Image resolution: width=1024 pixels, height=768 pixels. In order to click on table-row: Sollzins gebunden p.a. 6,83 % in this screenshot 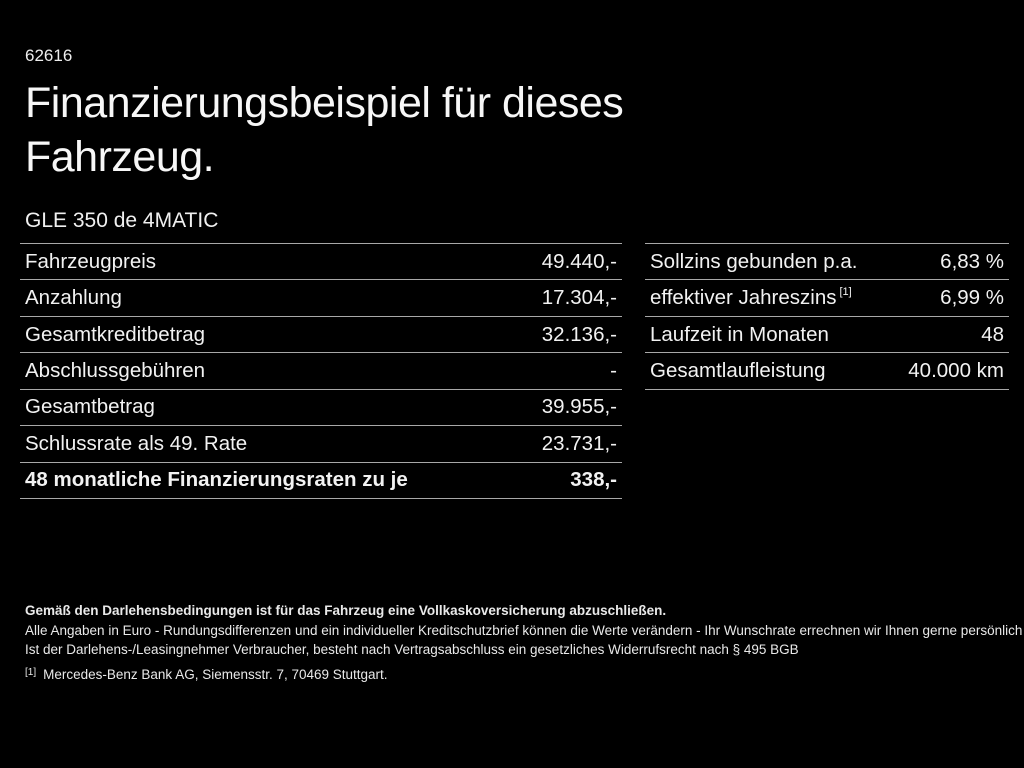, I will do `click(827, 261)`.